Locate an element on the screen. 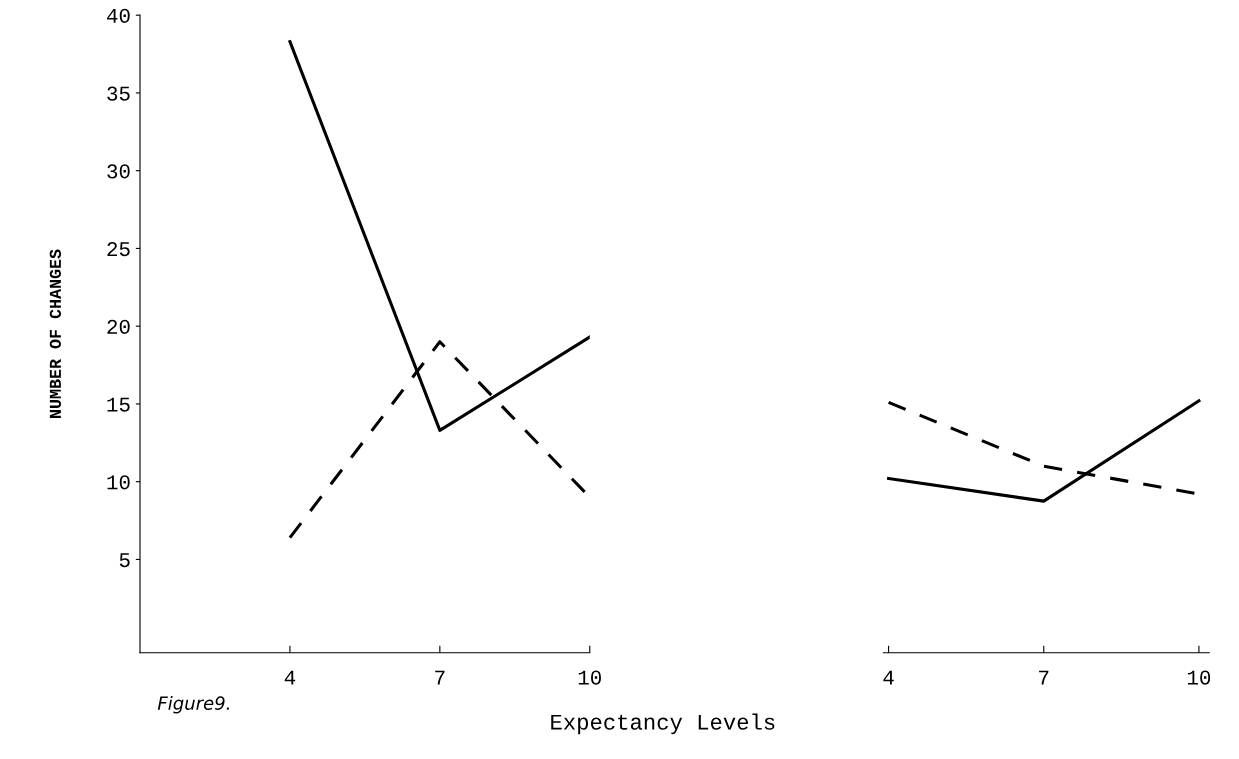 This screenshot has height=759, width=1239. x-axis-title: Expectancy Levels is located at coordinates (663, 724).